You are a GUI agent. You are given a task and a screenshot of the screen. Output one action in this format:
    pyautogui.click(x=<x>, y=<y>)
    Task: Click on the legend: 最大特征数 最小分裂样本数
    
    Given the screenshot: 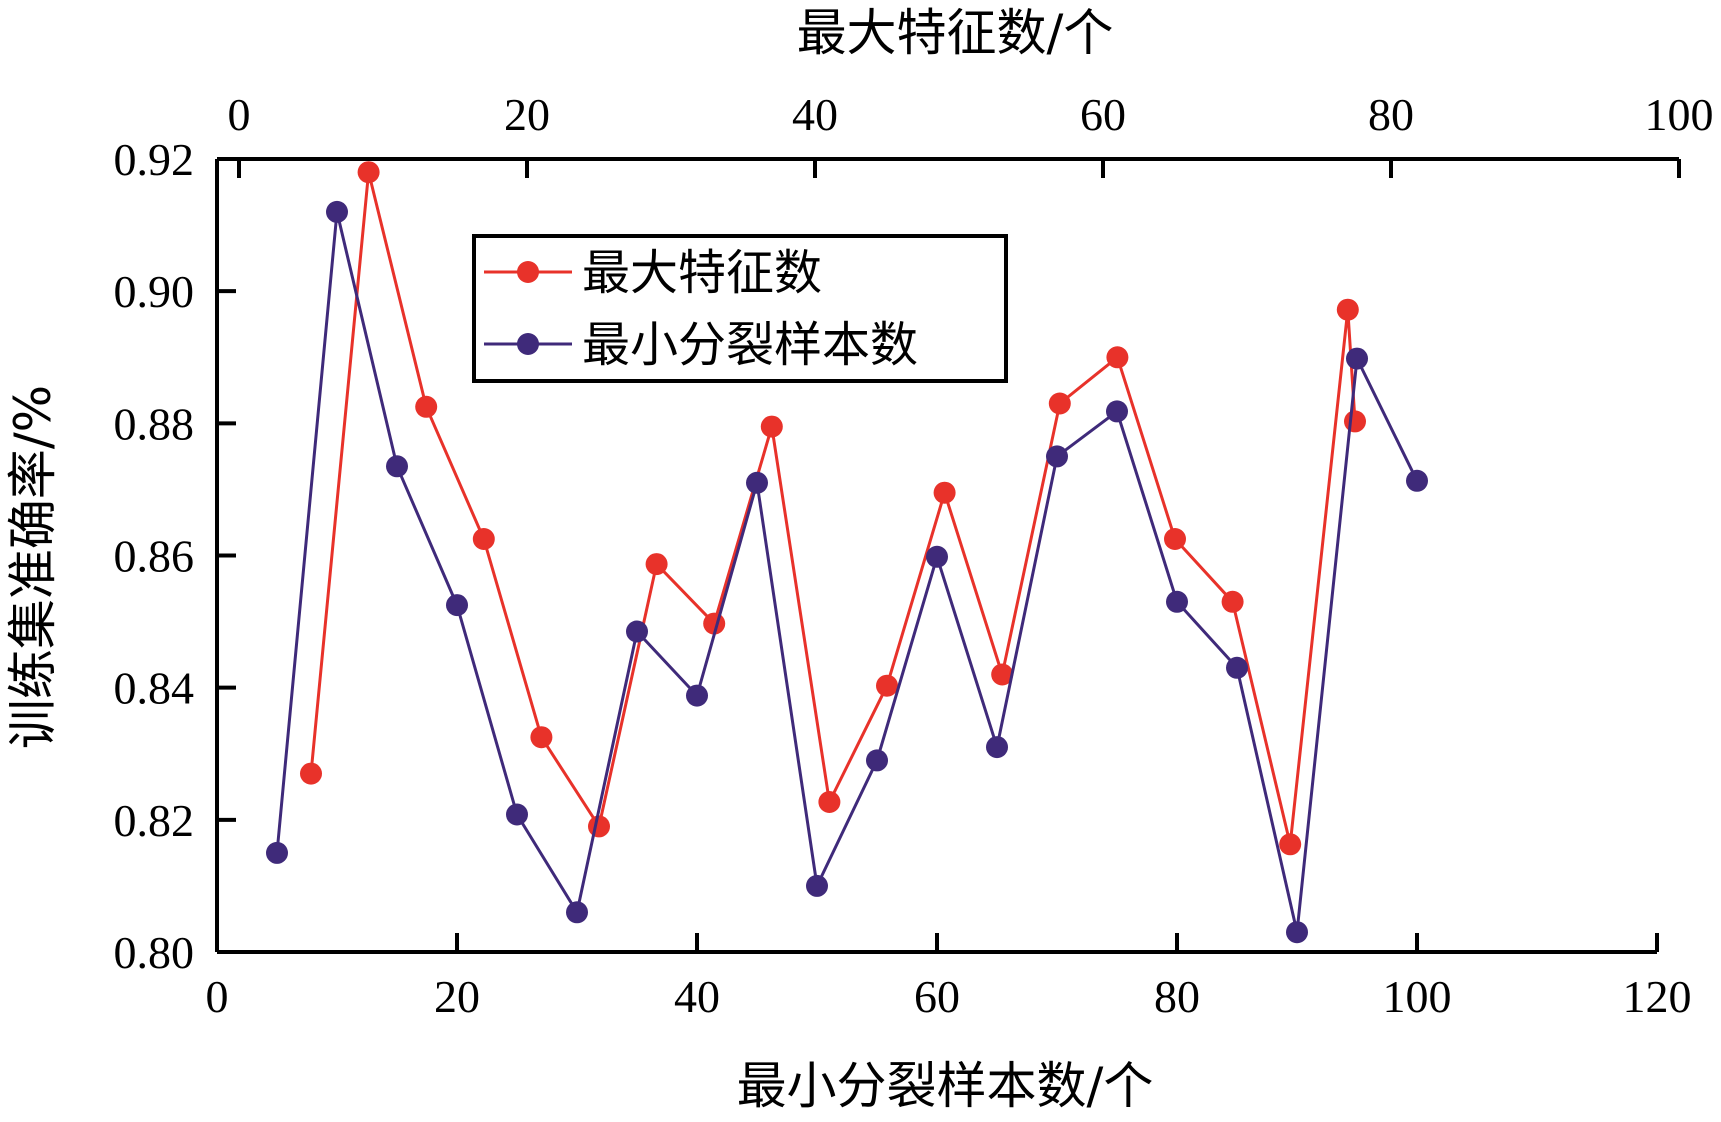 What is the action you would take?
    pyautogui.click(x=740, y=308)
    